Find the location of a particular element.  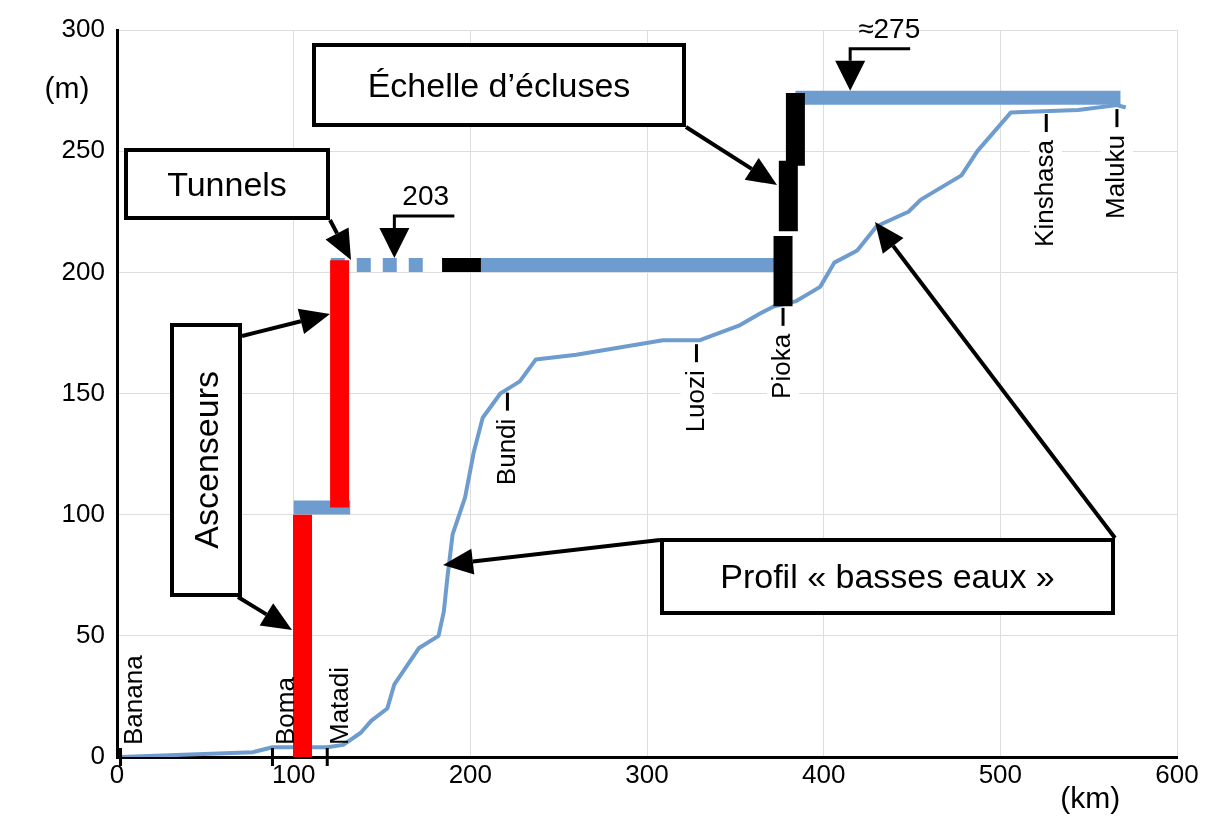

x-tick-label: 200 is located at coordinates (470, 773).